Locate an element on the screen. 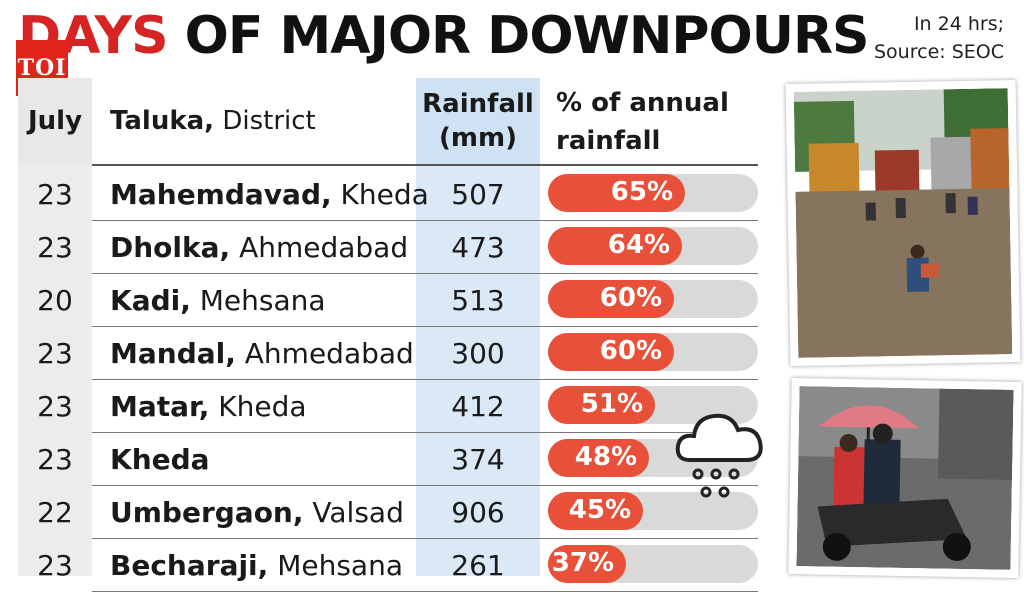  cell-rainfall: 507 is located at coordinates (478, 194).